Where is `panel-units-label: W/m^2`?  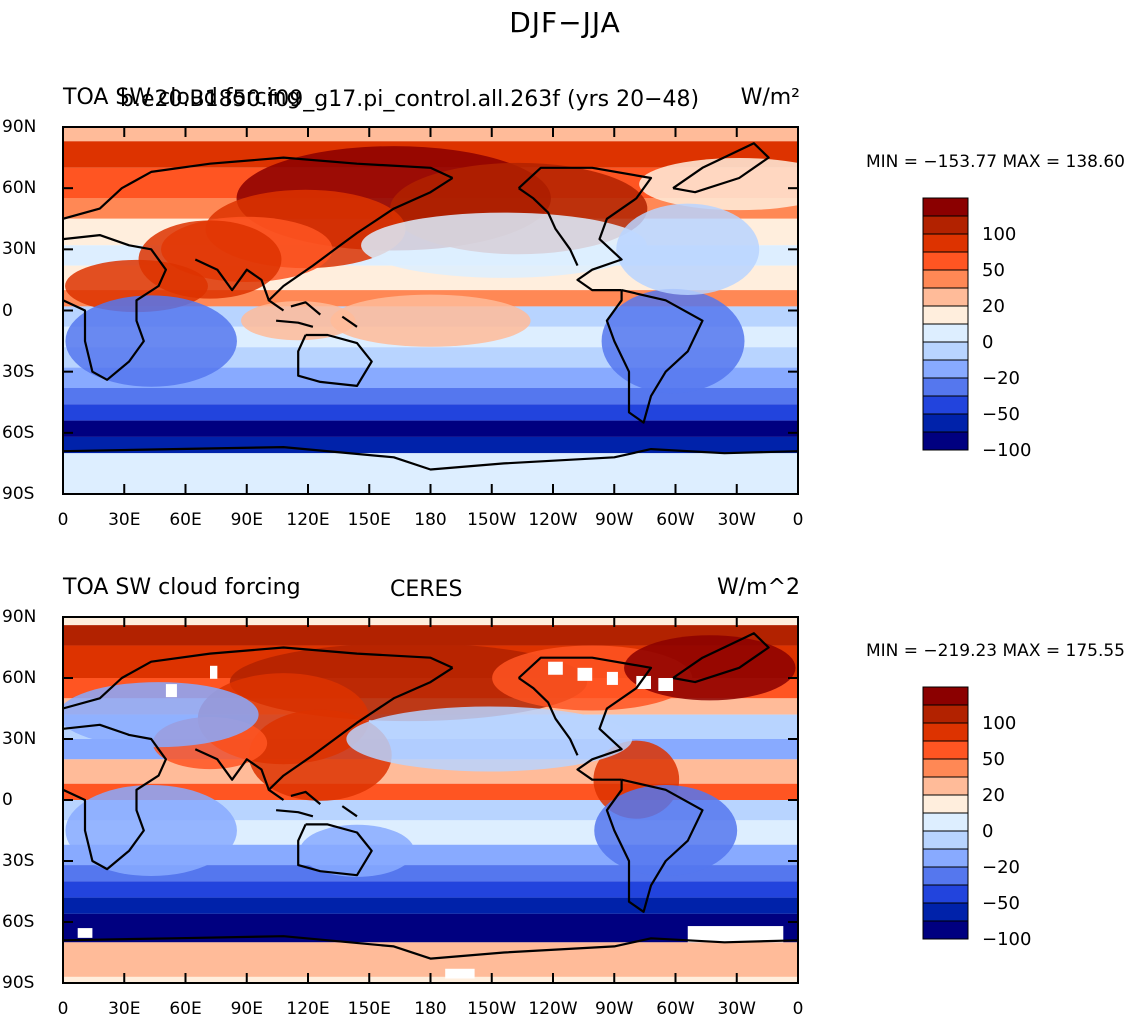
panel-units-label: W/m^2 is located at coordinates (758, 587).